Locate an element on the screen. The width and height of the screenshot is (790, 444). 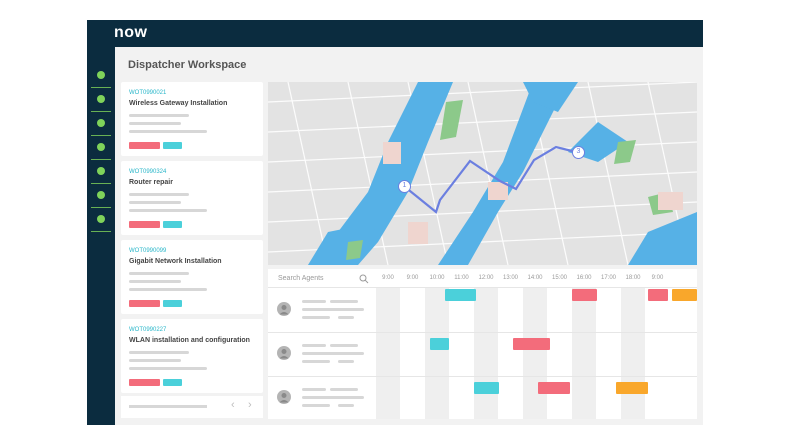
time-label: 18:00 is located at coordinates (633, 278).